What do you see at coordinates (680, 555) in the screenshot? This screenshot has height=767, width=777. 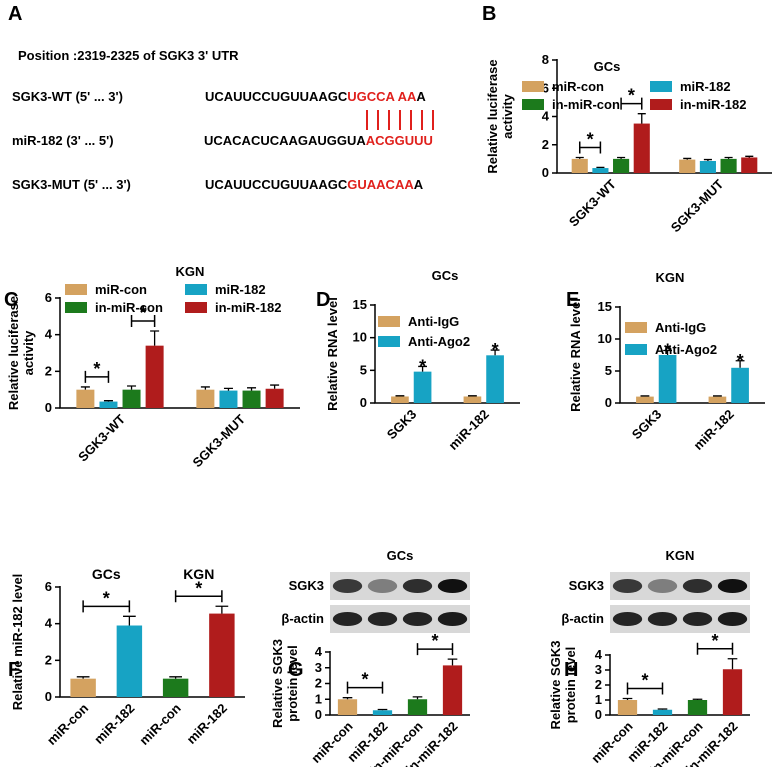 I see `chart-title: KGN` at bounding box center [680, 555].